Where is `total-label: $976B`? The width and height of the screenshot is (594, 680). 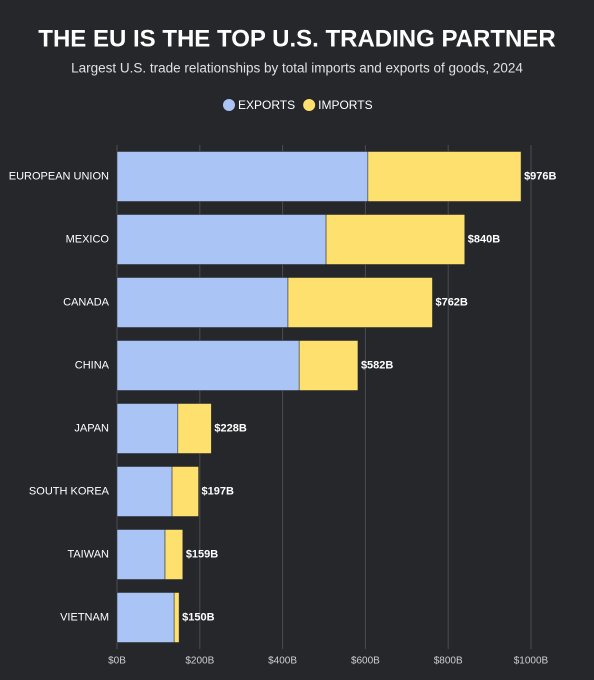
total-label: $976B is located at coordinates (540, 176).